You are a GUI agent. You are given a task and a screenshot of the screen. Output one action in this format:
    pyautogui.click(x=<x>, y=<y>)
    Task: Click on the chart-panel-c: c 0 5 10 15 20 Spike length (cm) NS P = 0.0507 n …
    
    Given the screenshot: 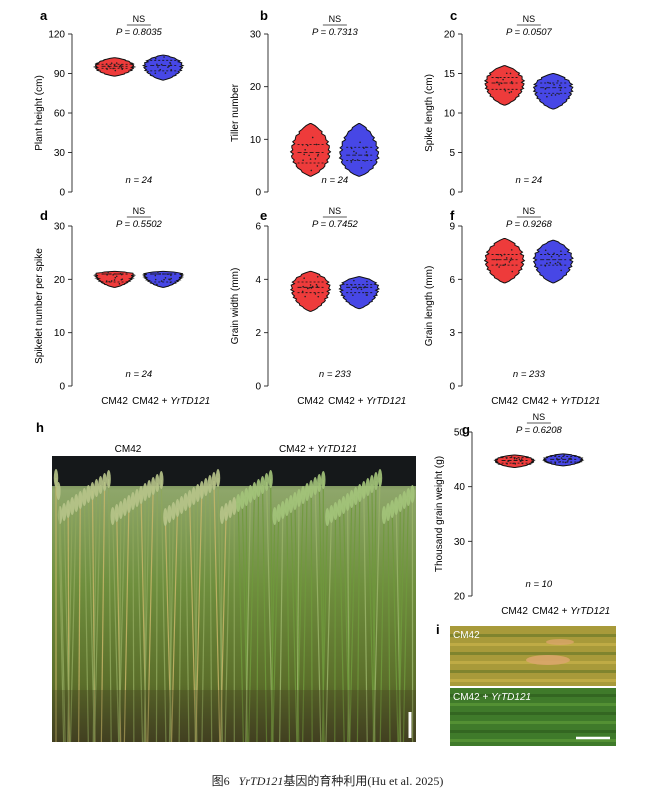 What is the action you would take?
    pyautogui.click(x=499, y=103)
    